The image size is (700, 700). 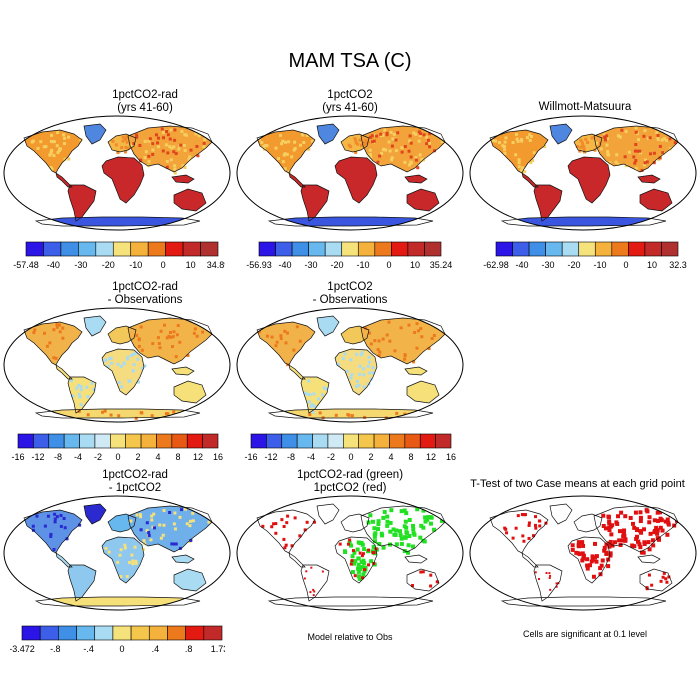 What do you see at coordinates (410, 457) in the screenshot?
I see `colorbar-tick-label: 8` at bounding box center [410, 457].